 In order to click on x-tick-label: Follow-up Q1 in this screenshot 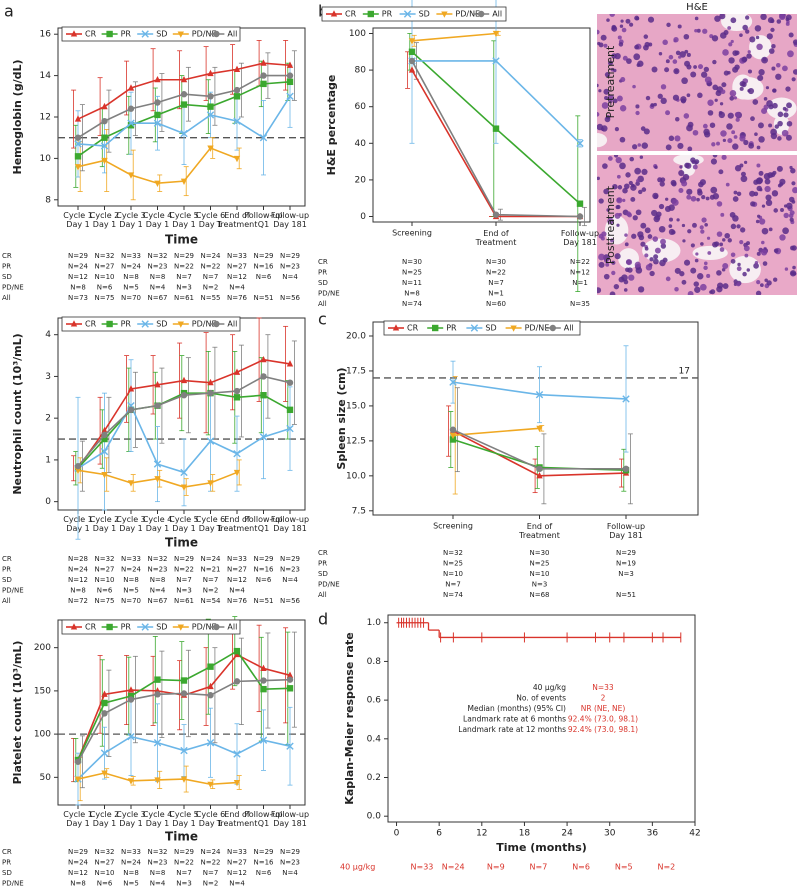, I will do `click(263, 220)`.